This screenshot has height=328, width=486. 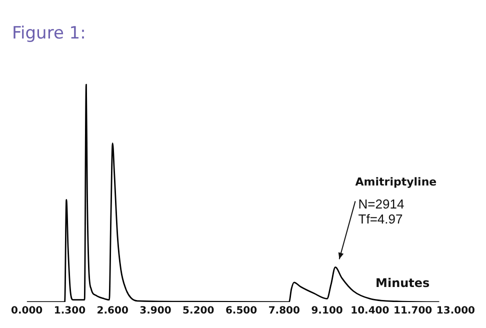 What do you see at coordinates (49, 34) in the screenshot?
I see `chart-title: Figure 1:` at bounding box center [49, 34].